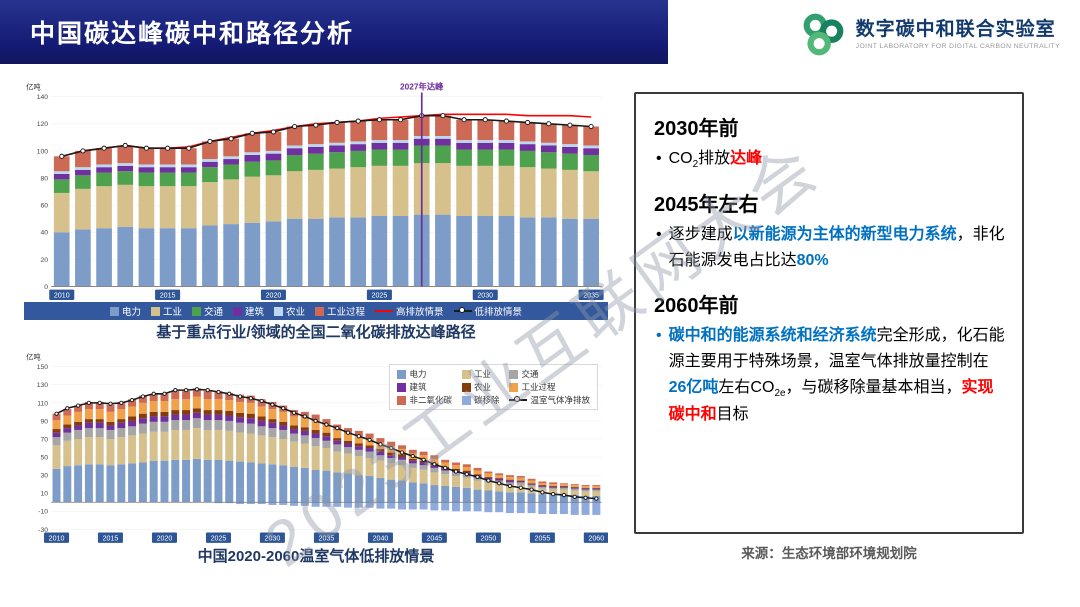 The width and height of the screenshot is (1080, 607). I want to click on svg-text: 10, so click(44, 494).